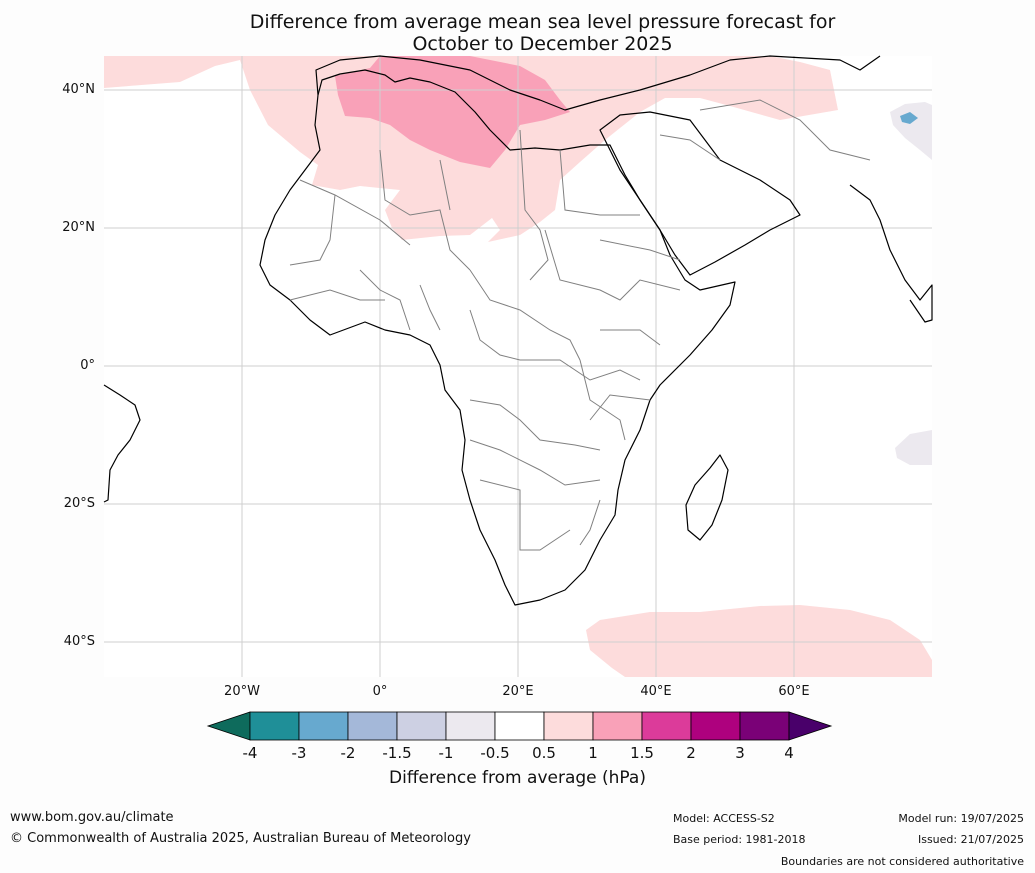 This screenshot has height=873, width=1035. I want to click on colorbar-tick-label: -2, so click(348, 753).